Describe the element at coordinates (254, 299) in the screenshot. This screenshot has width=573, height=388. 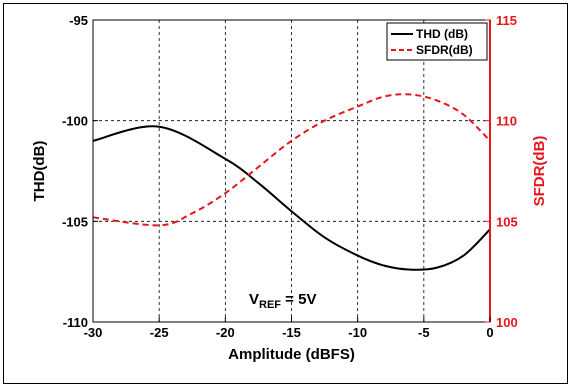
I see `vref-main: V` at that location.